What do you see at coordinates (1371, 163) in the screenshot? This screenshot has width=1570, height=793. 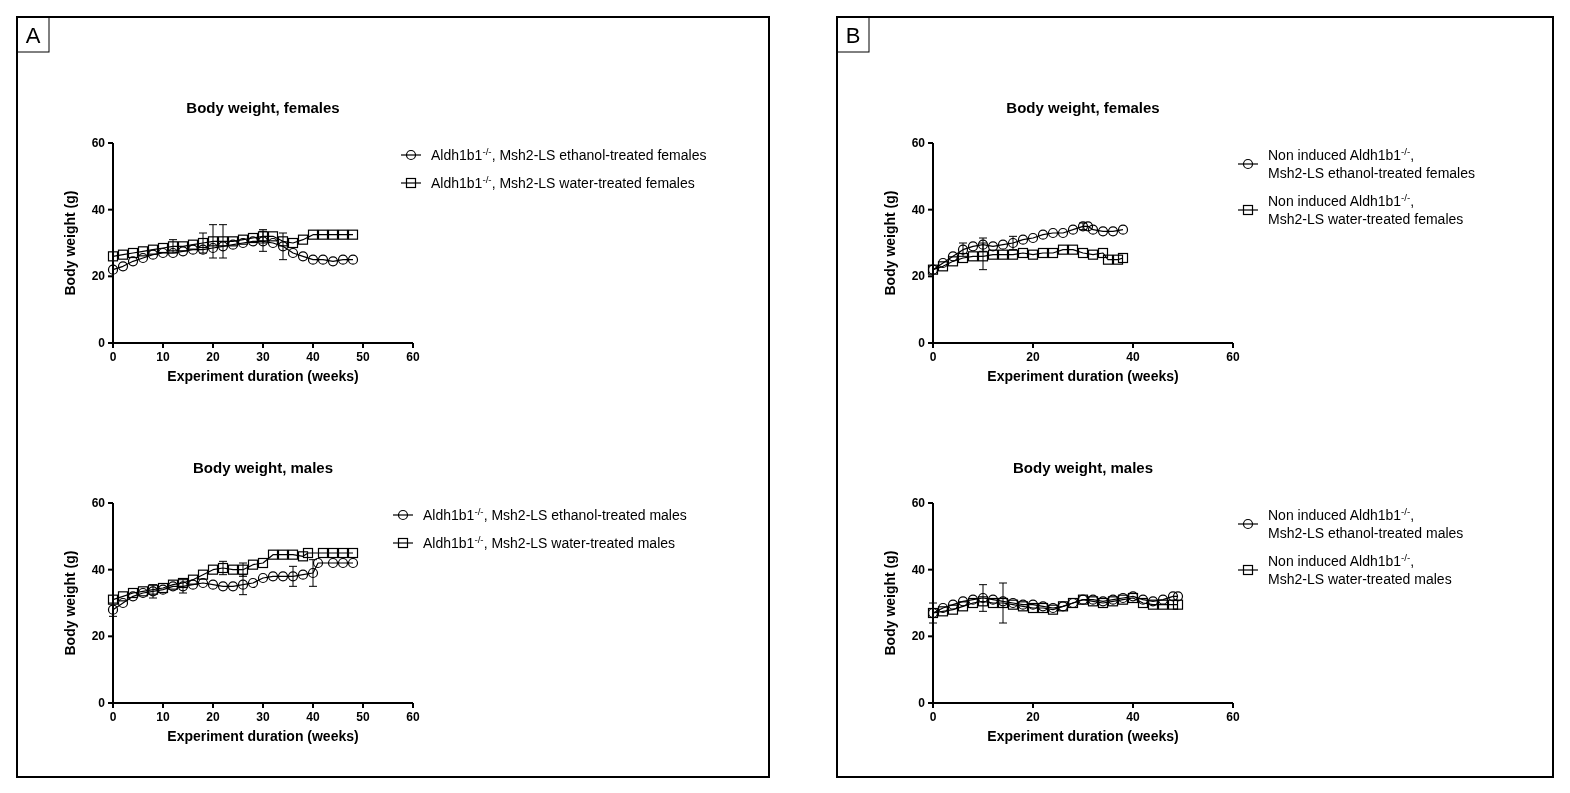 I see `legend-label: Non induced Aldh1b1$^{-/-}$, Msh2-LS ethanol-treated females` at bounding box center [1371, 163].